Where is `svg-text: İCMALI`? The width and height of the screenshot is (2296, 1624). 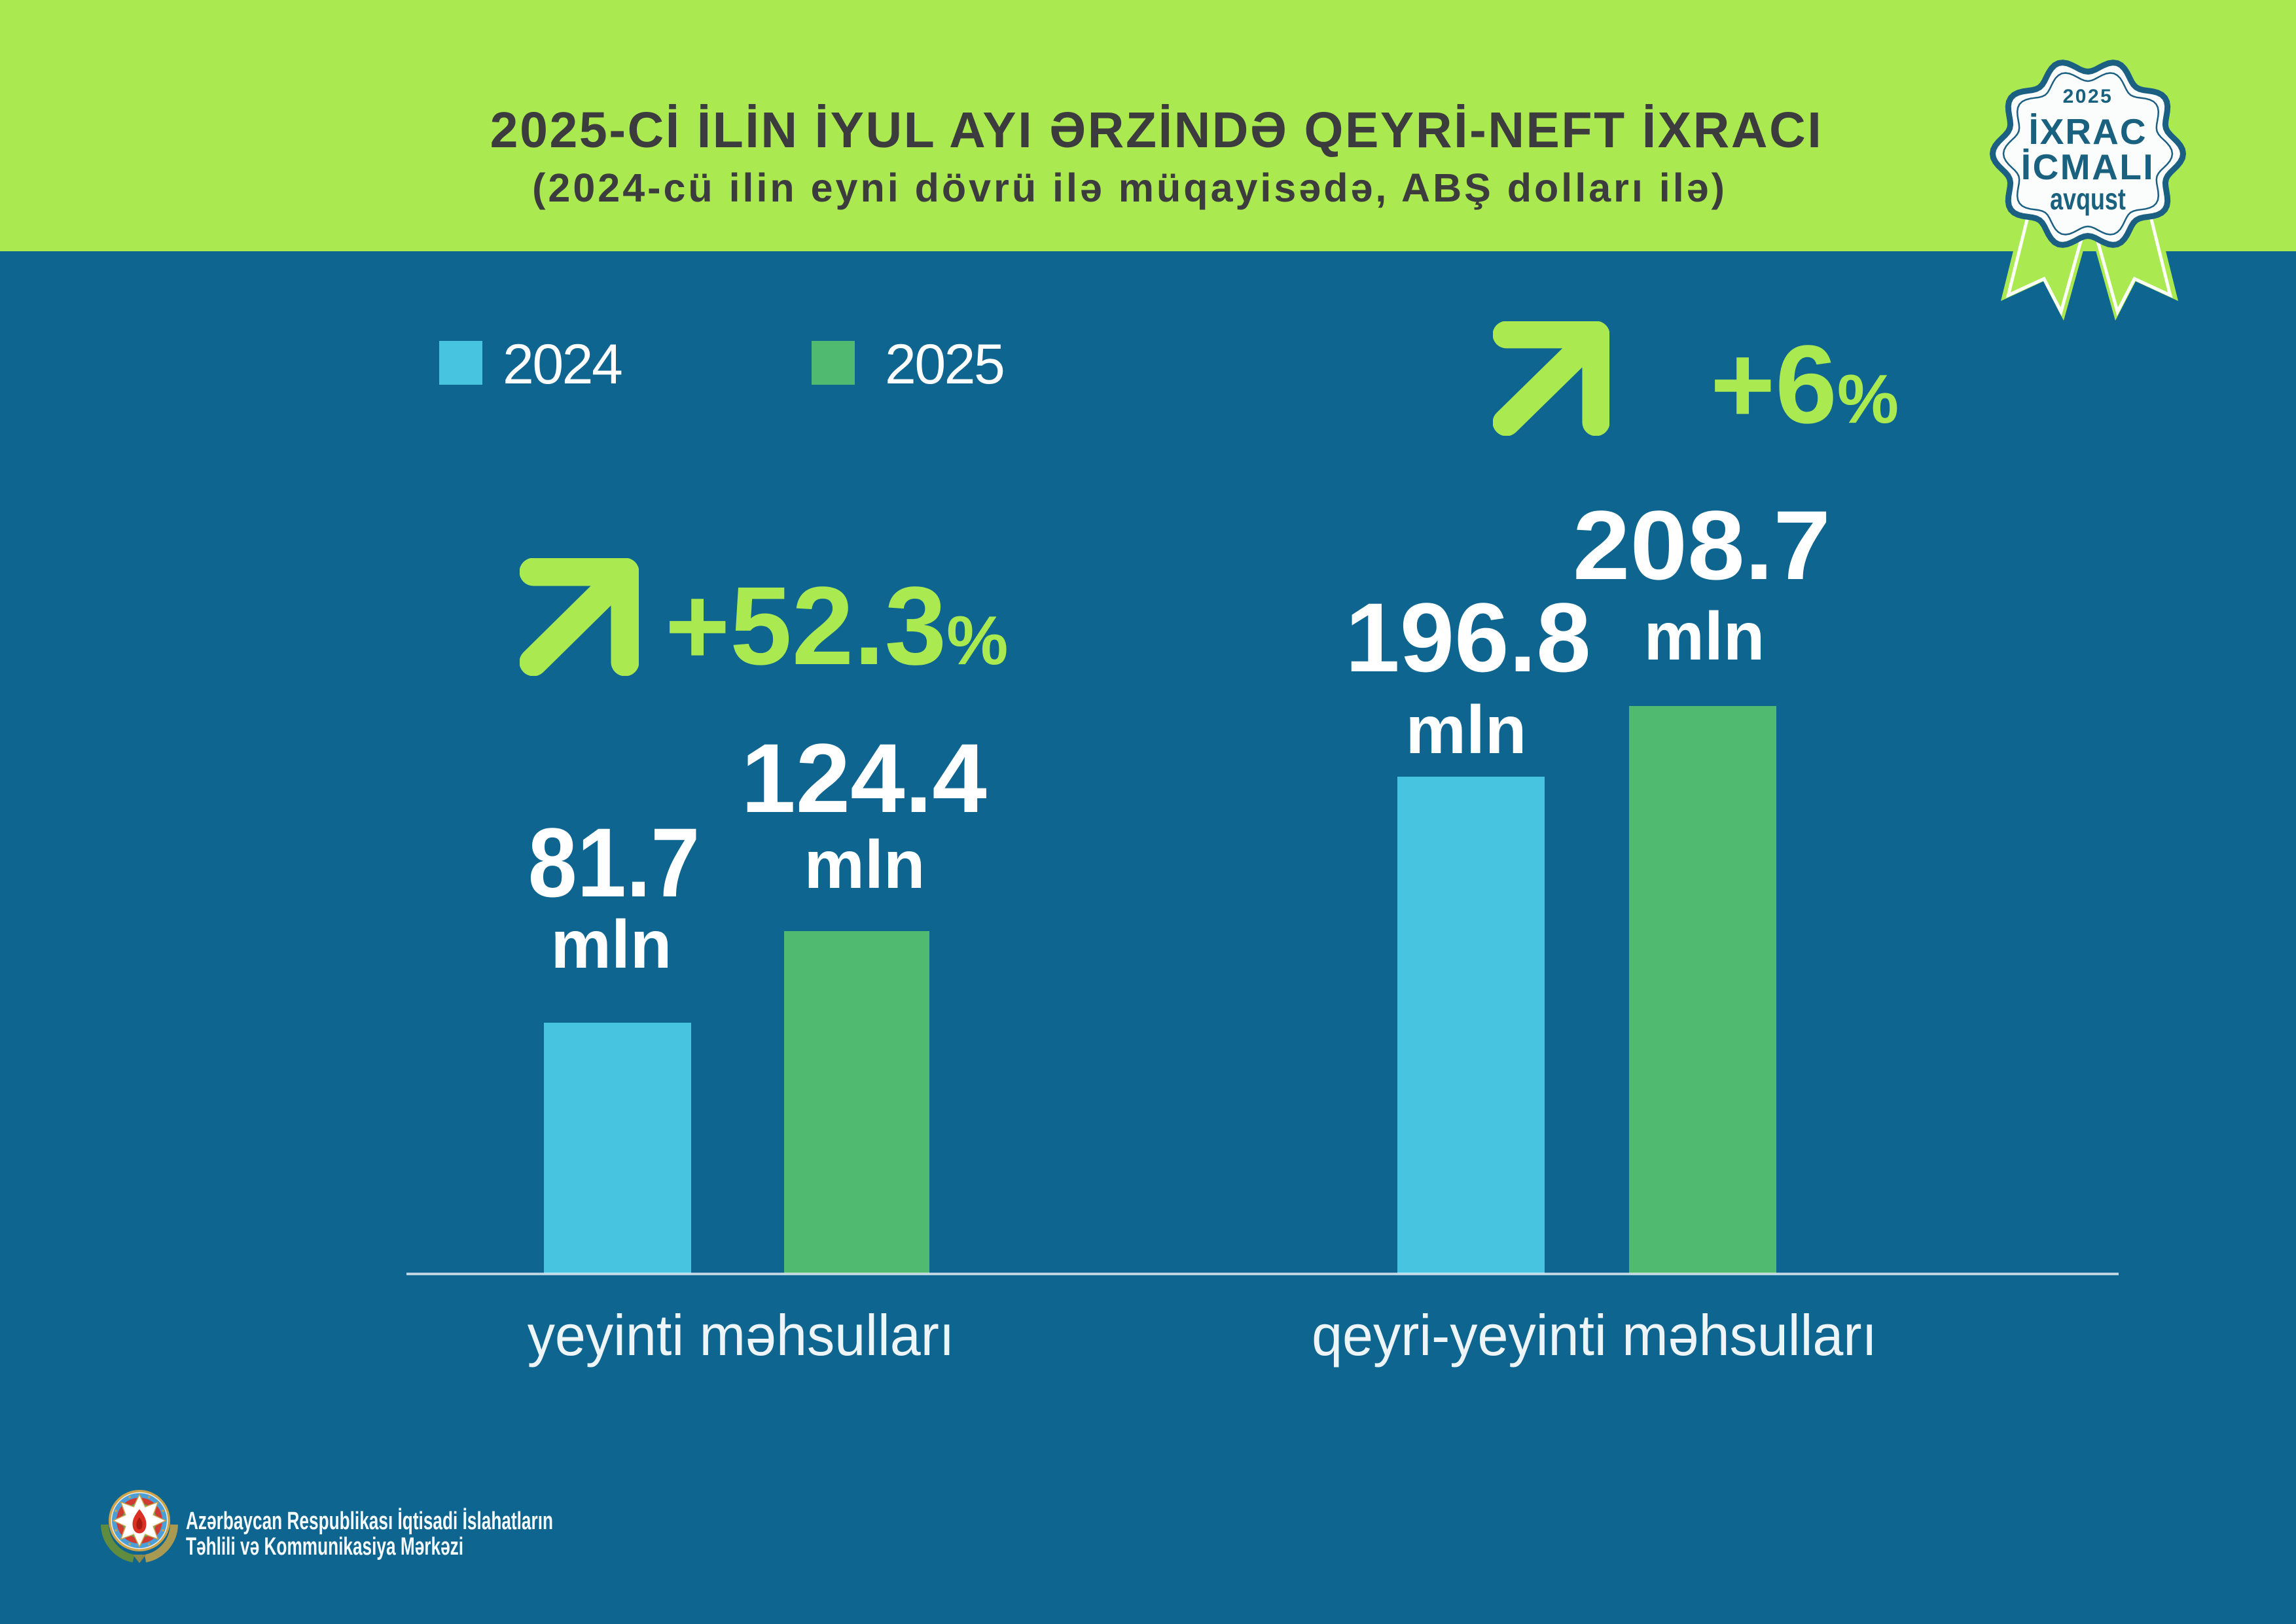
svg-text: İCMALI is located at coordinates (2088, 167).